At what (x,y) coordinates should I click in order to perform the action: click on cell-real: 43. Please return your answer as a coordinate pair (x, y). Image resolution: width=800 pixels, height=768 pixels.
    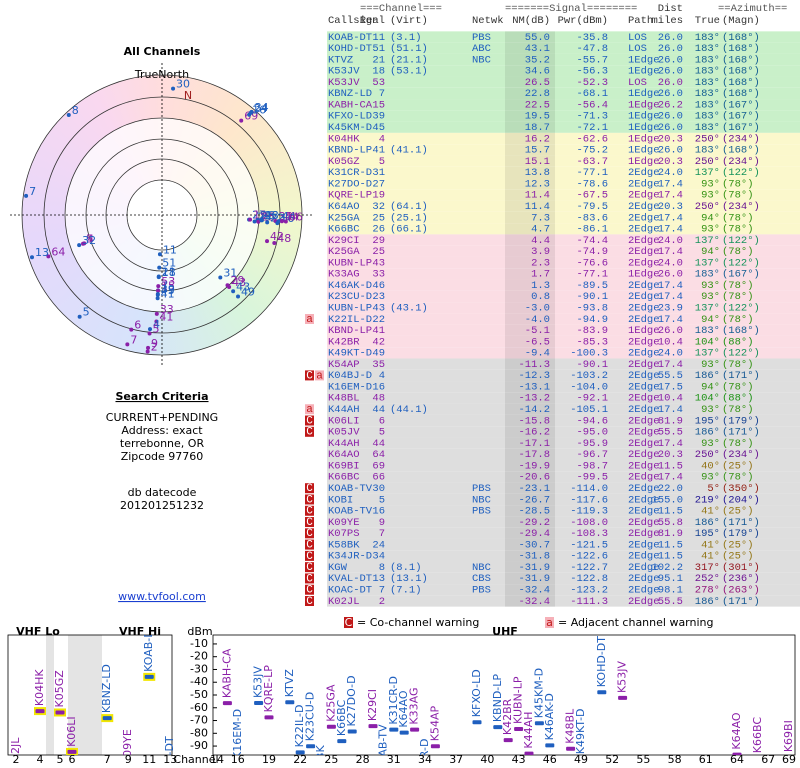
    Looking at the image, I should click on (378, 309).